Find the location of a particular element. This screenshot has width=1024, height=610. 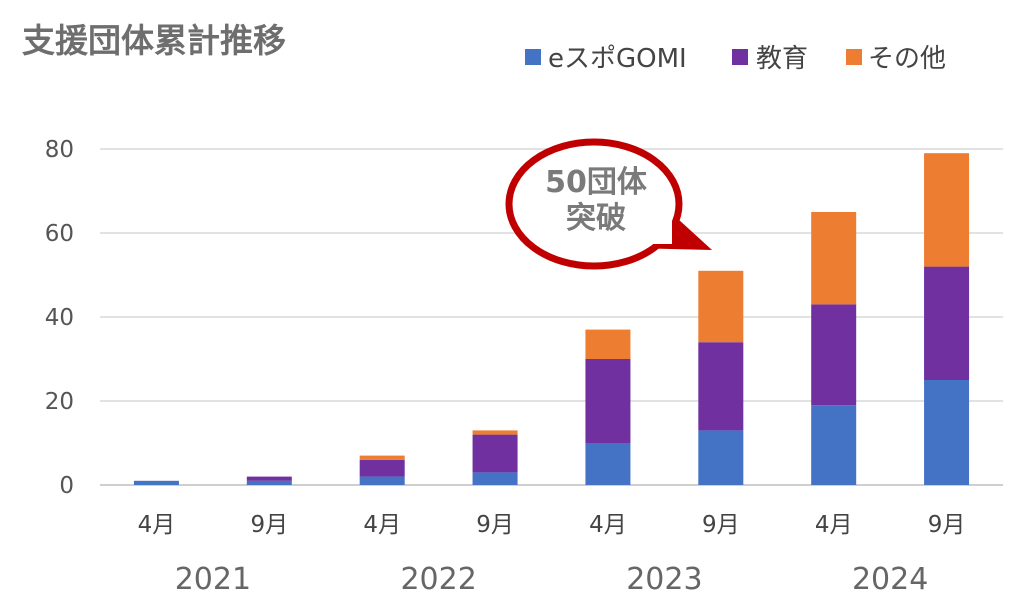

legend-swatch-other is located at coordinates (854, 57).